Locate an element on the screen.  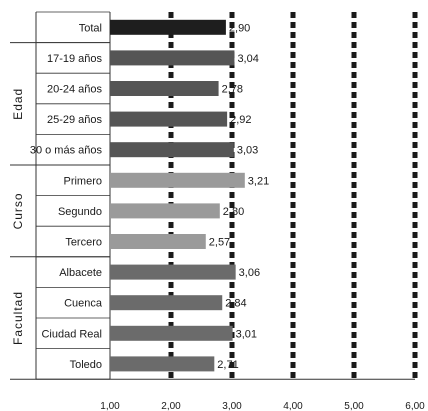
data-label: 3,04 is located at coordinates (247, 59).